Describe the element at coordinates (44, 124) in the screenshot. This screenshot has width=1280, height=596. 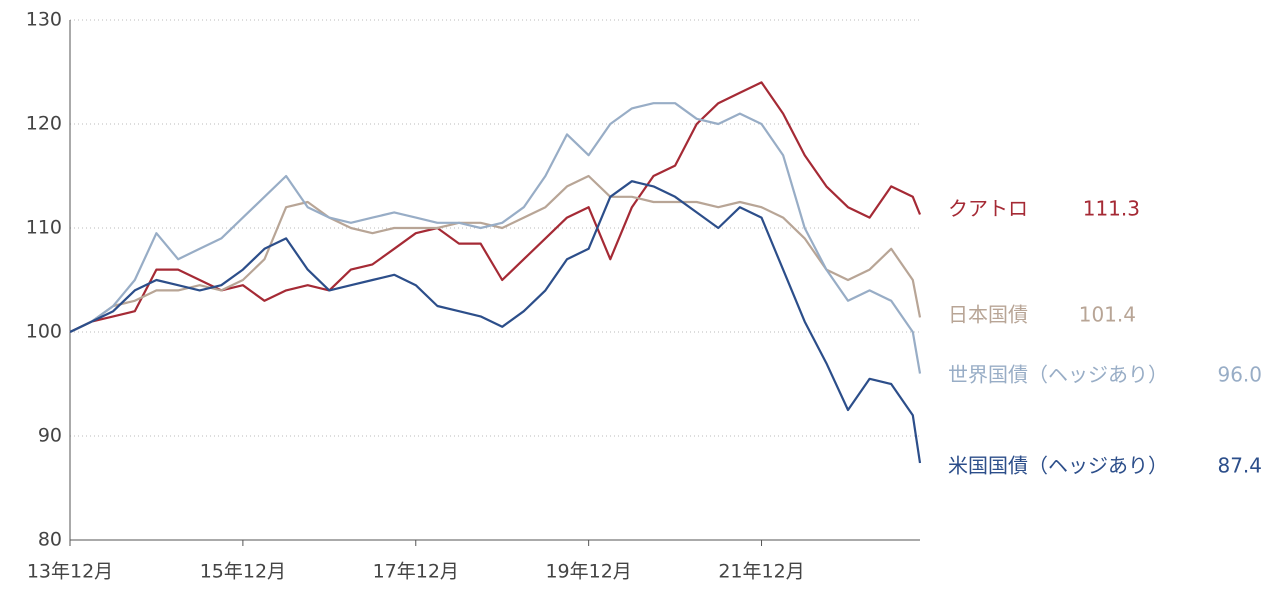
I see `y-tick-label: 120` at that location.